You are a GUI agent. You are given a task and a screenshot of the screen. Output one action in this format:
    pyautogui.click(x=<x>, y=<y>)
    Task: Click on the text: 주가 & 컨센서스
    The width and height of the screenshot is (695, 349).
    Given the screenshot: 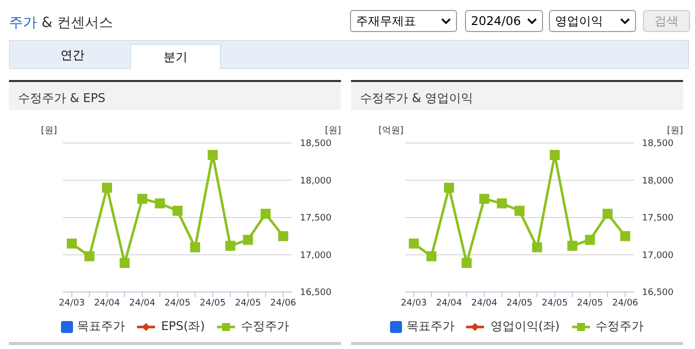 What is the action you would take?
    pyautogui.click(x=61, y=23)
    